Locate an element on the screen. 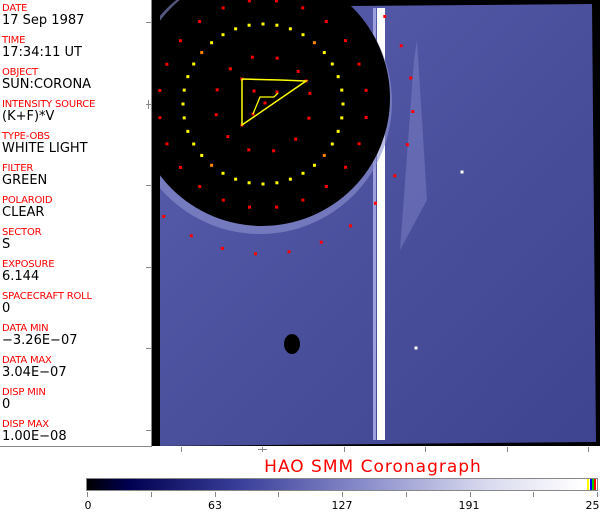  field-label: TIME is located at coordinates (14, 40).